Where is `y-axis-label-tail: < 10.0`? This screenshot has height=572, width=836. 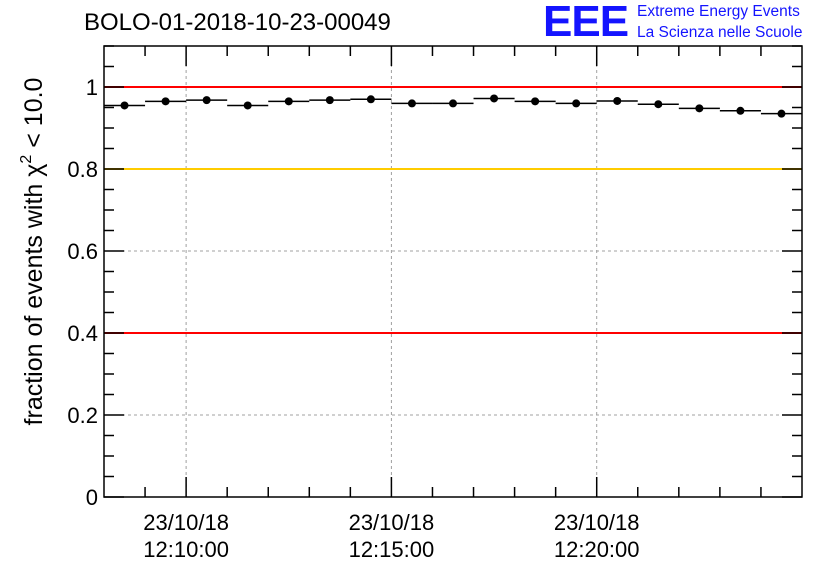
y-axis-label-tail: < 10.0 is located at coordinates (34, 116).